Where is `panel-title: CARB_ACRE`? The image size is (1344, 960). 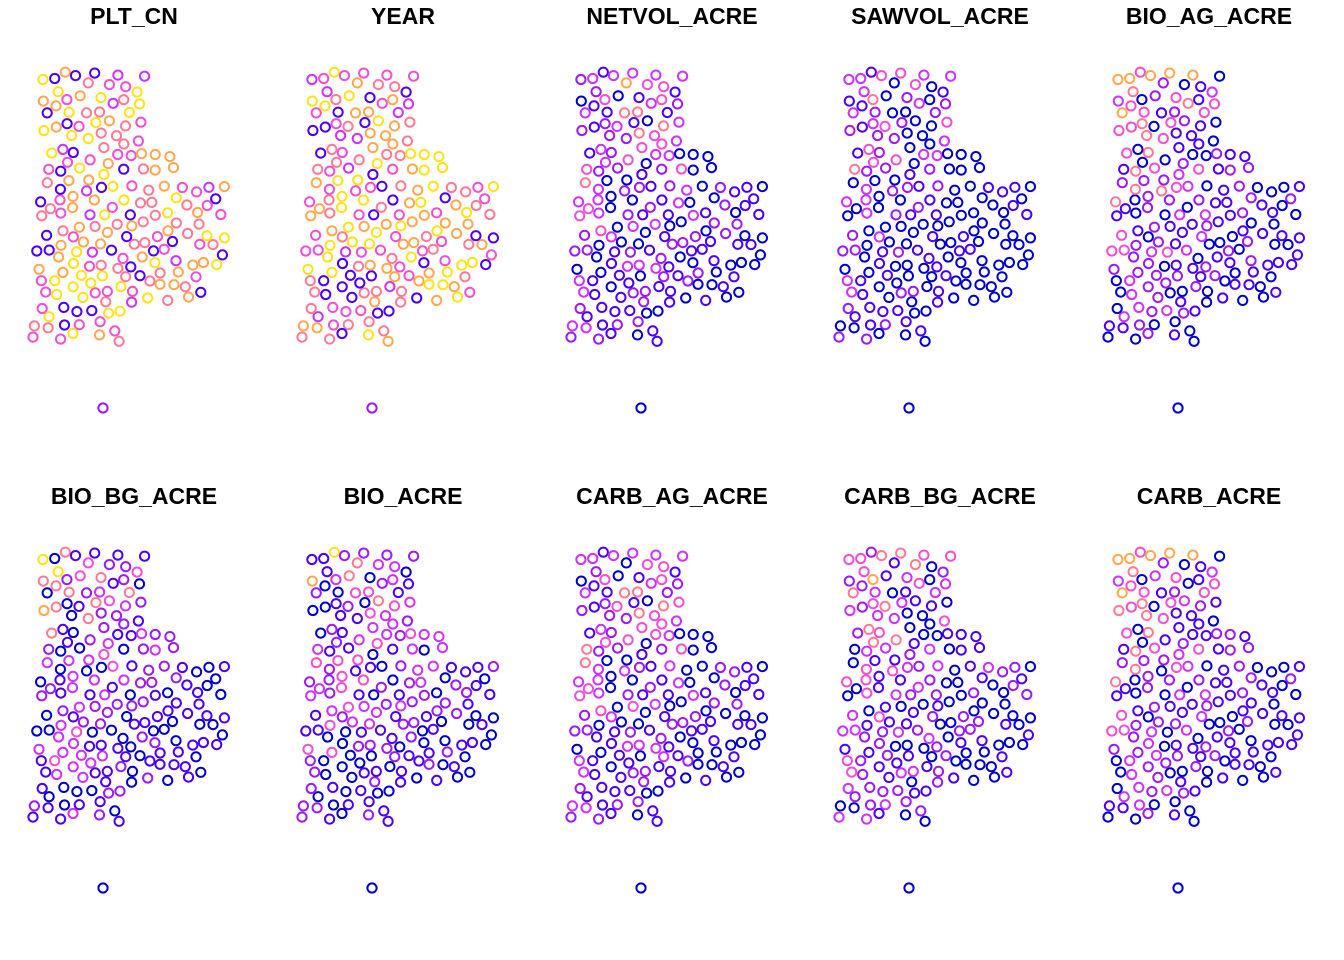 panel-title: CARB_ACRE is located at coordinates (1209, 496).